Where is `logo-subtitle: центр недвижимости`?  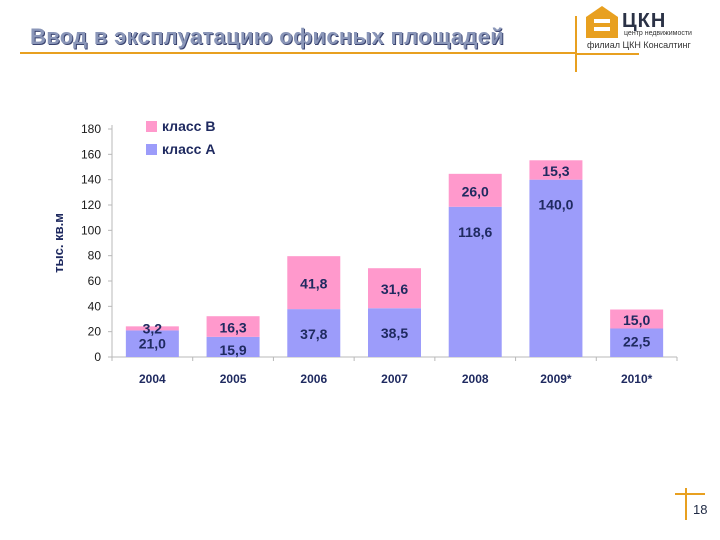
logo-subtitle: центр недвижимости is located at coordinates (658, 33).